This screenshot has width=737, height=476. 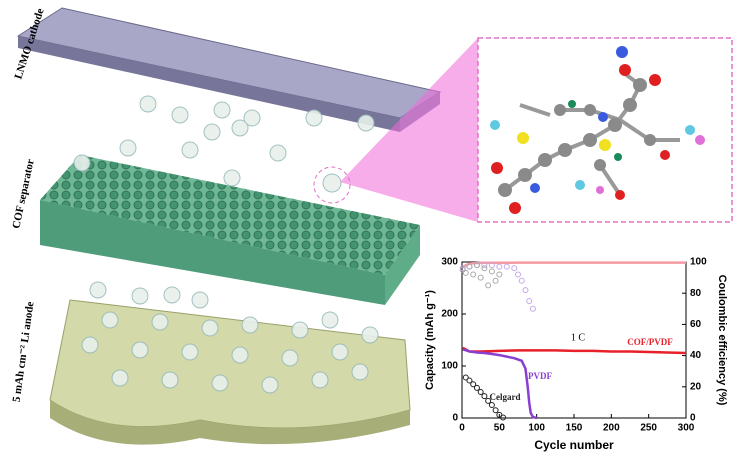 What do you see at coordinates (696, 324) in the screenshot?
I see `y2-tick-label: 60` at bounding box center [696, 324].